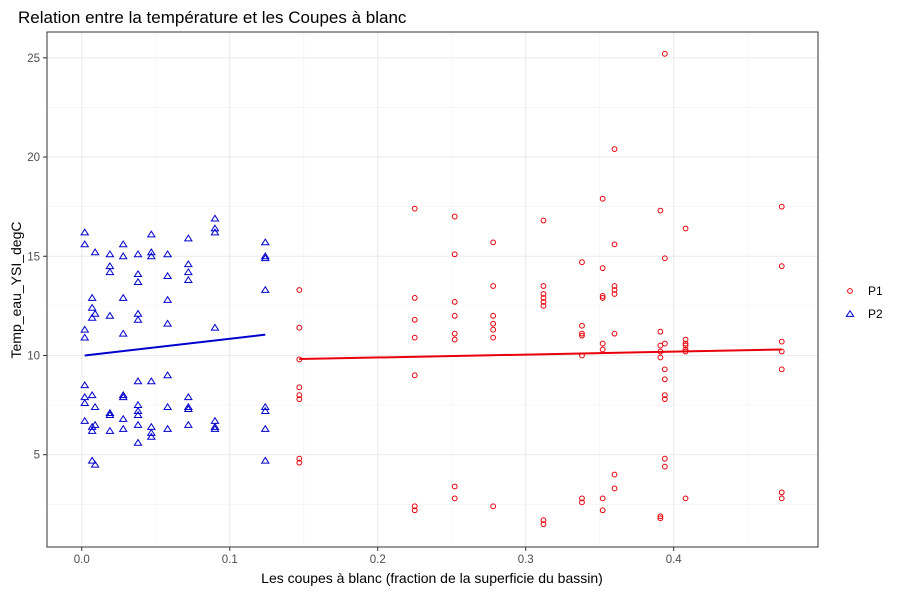 This screenshot has width=899, height=594. What do you see at coordinates (865, 291) in the screenshot?
I see `legend-item-p1: P1` at bounding box center [865, 291].